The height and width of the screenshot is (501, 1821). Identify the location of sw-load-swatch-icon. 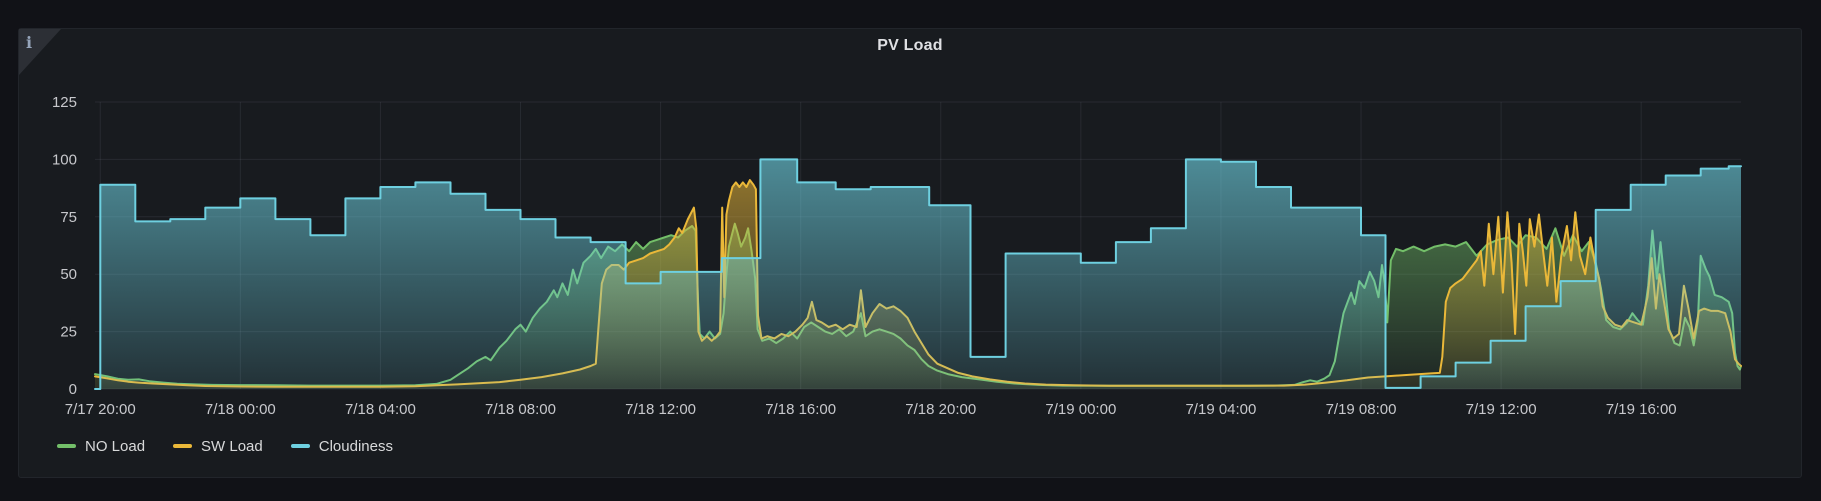
(183, 446).